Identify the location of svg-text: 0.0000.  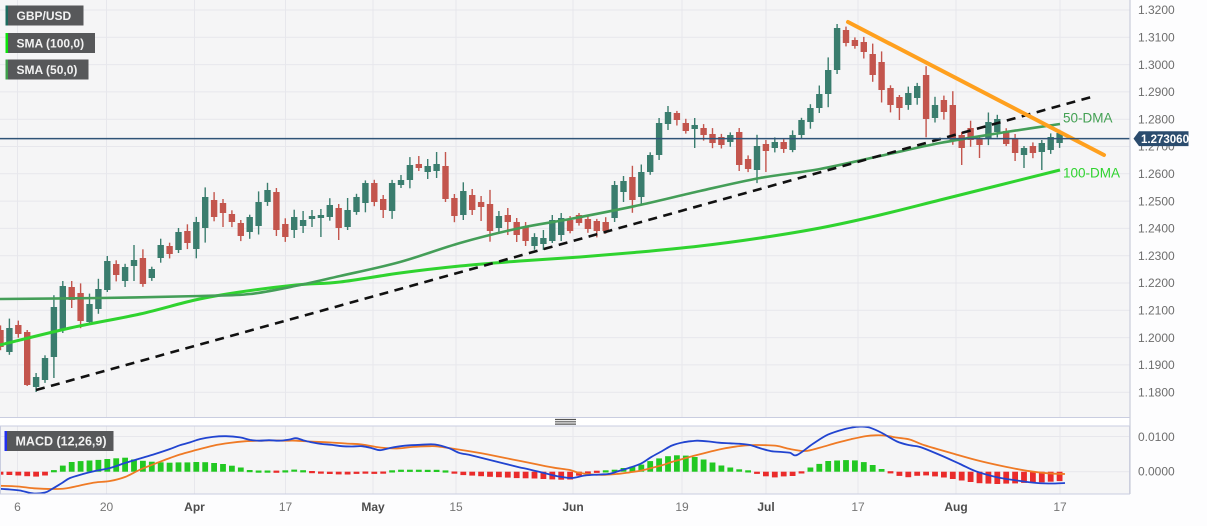
(1156, 471).